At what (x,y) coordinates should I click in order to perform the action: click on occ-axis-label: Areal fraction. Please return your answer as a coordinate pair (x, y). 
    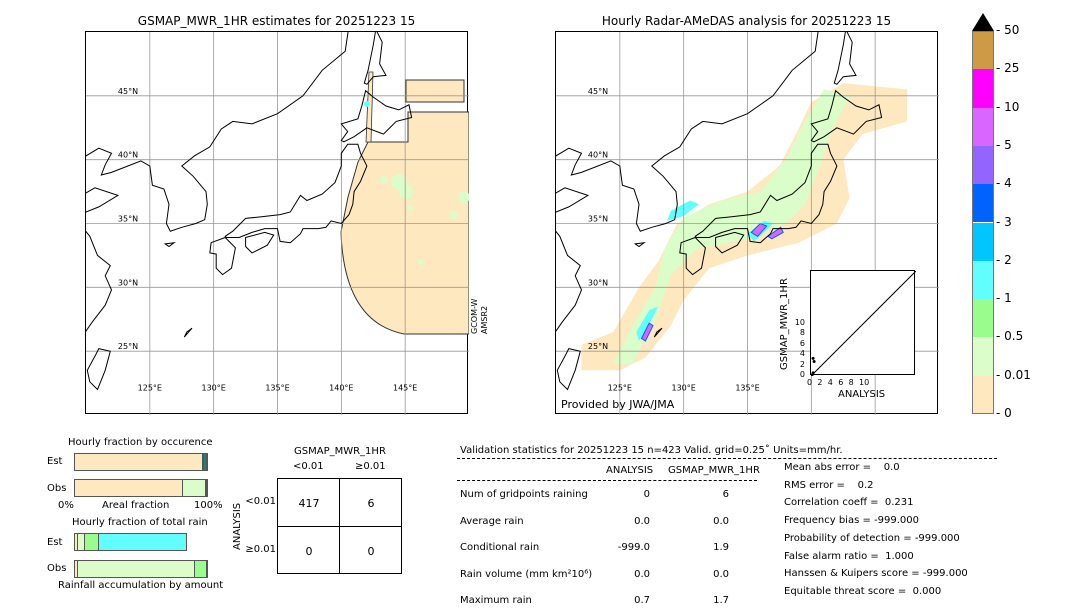
    Looking at the image, I should click on (136, 505).